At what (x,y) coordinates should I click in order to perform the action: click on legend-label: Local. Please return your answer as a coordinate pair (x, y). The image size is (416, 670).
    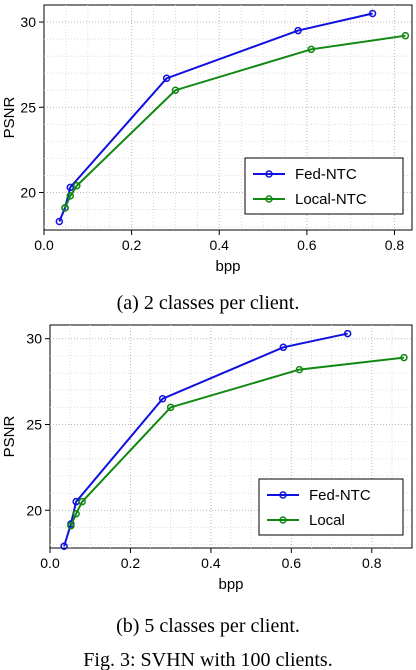
    Looking at the image, I should click on (327, 520).